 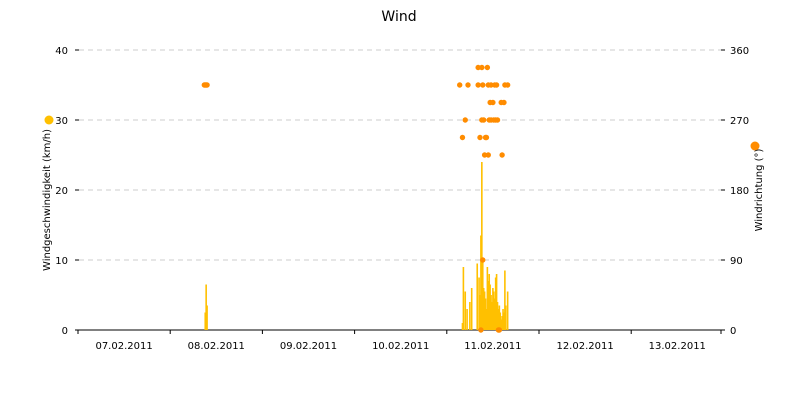 What do you see at coordinates (400, 346) in the screenshot?
I see `x-tick-label: 10.02.2011` at bounding box center [400, 346].